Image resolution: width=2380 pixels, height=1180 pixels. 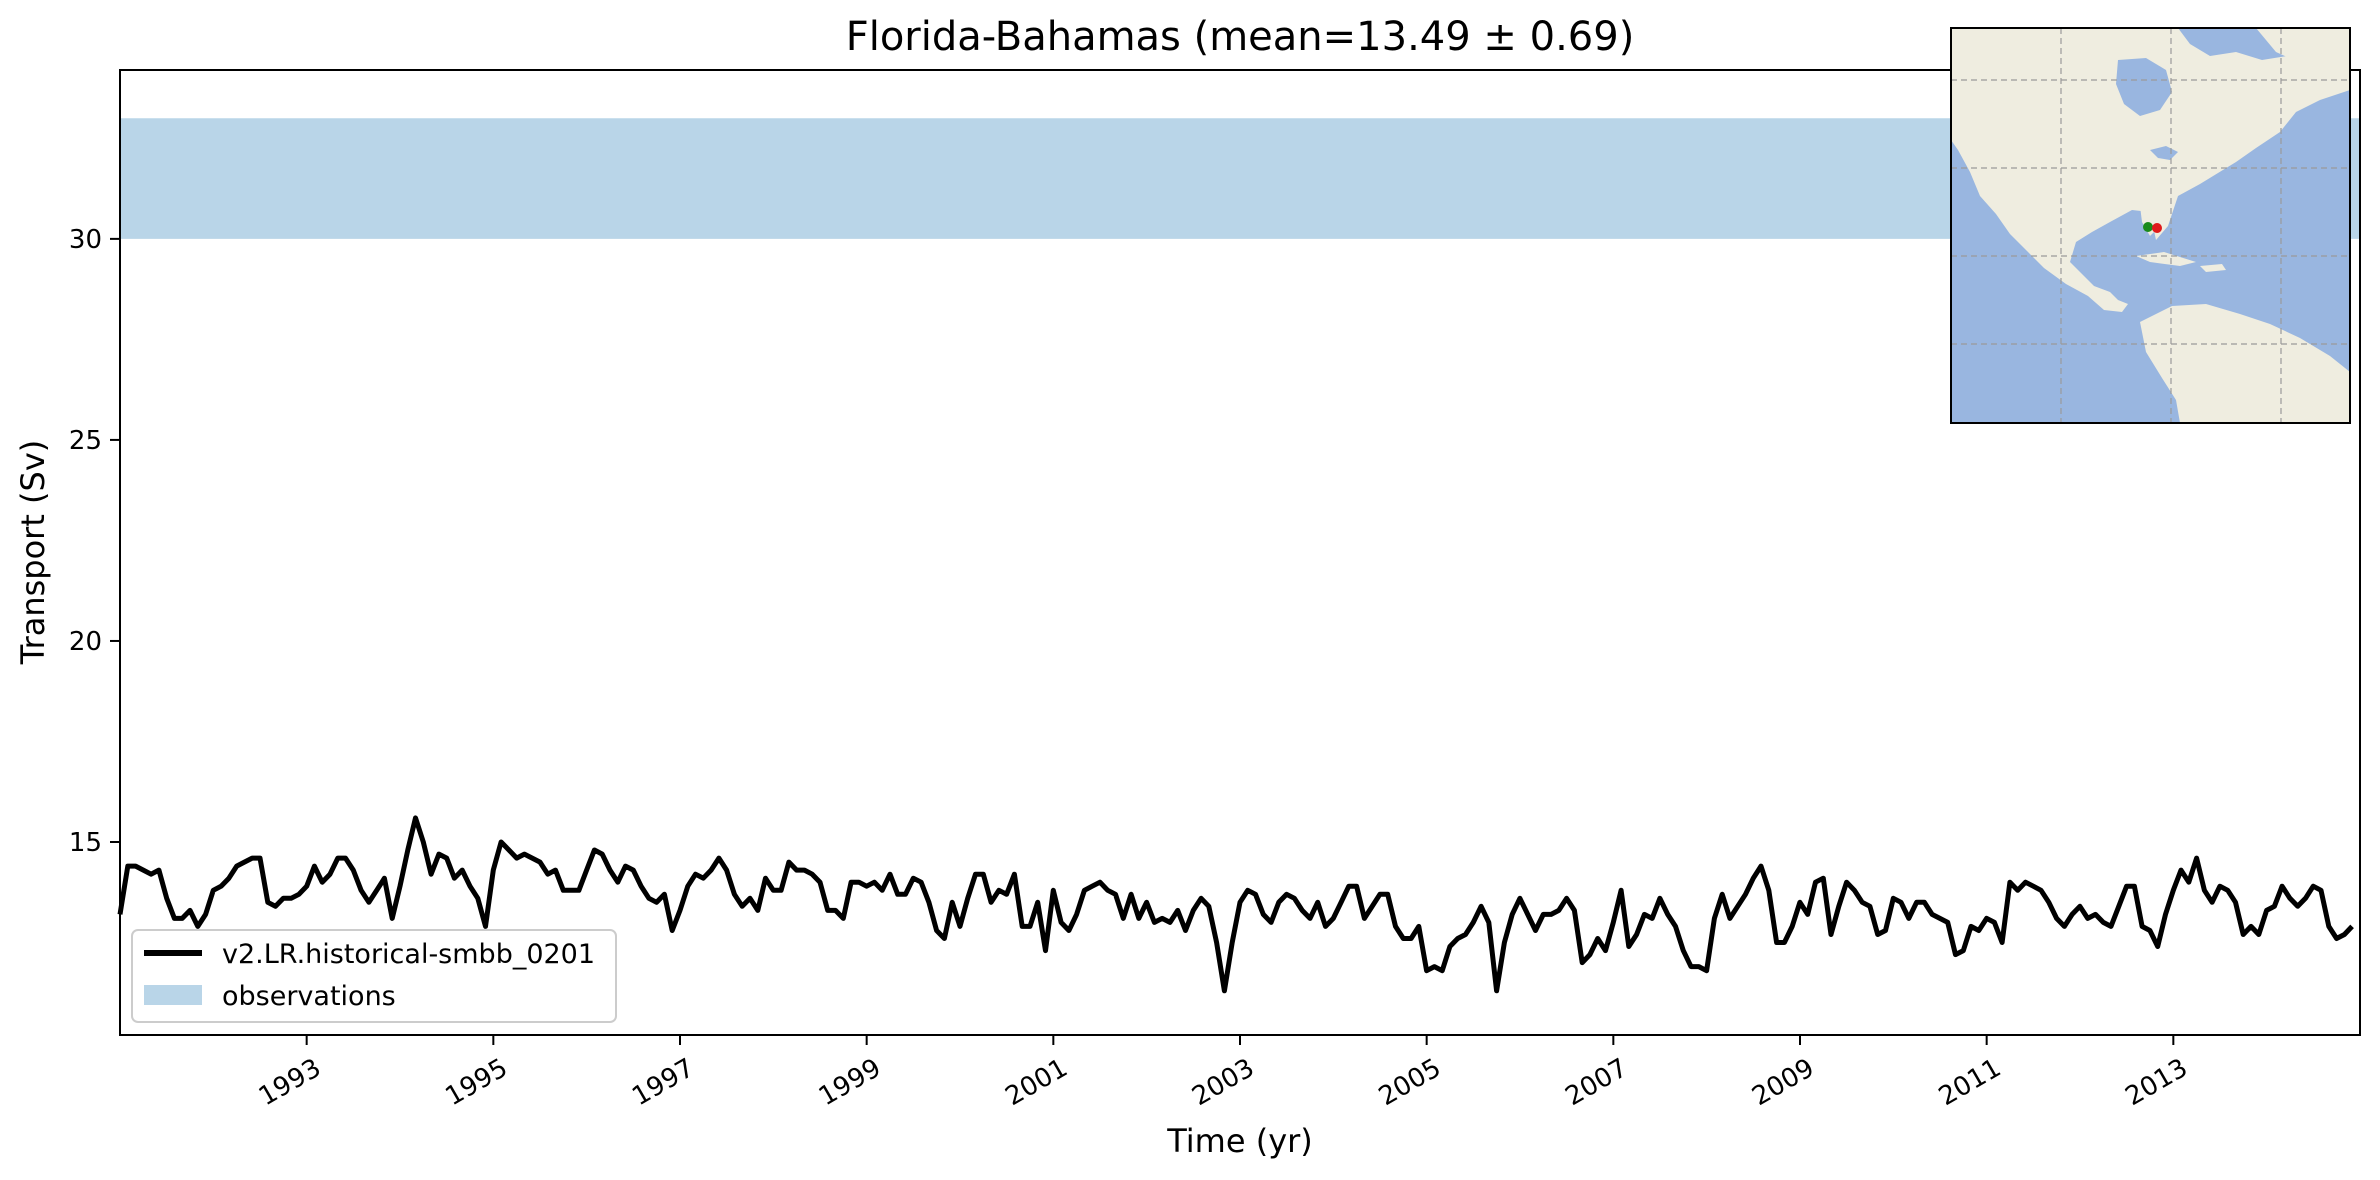 What do you see at coordinates (2157, 1082) in the screenshot?
I see `x-tick-label: 2013` at bounding box center [2157, 1082].